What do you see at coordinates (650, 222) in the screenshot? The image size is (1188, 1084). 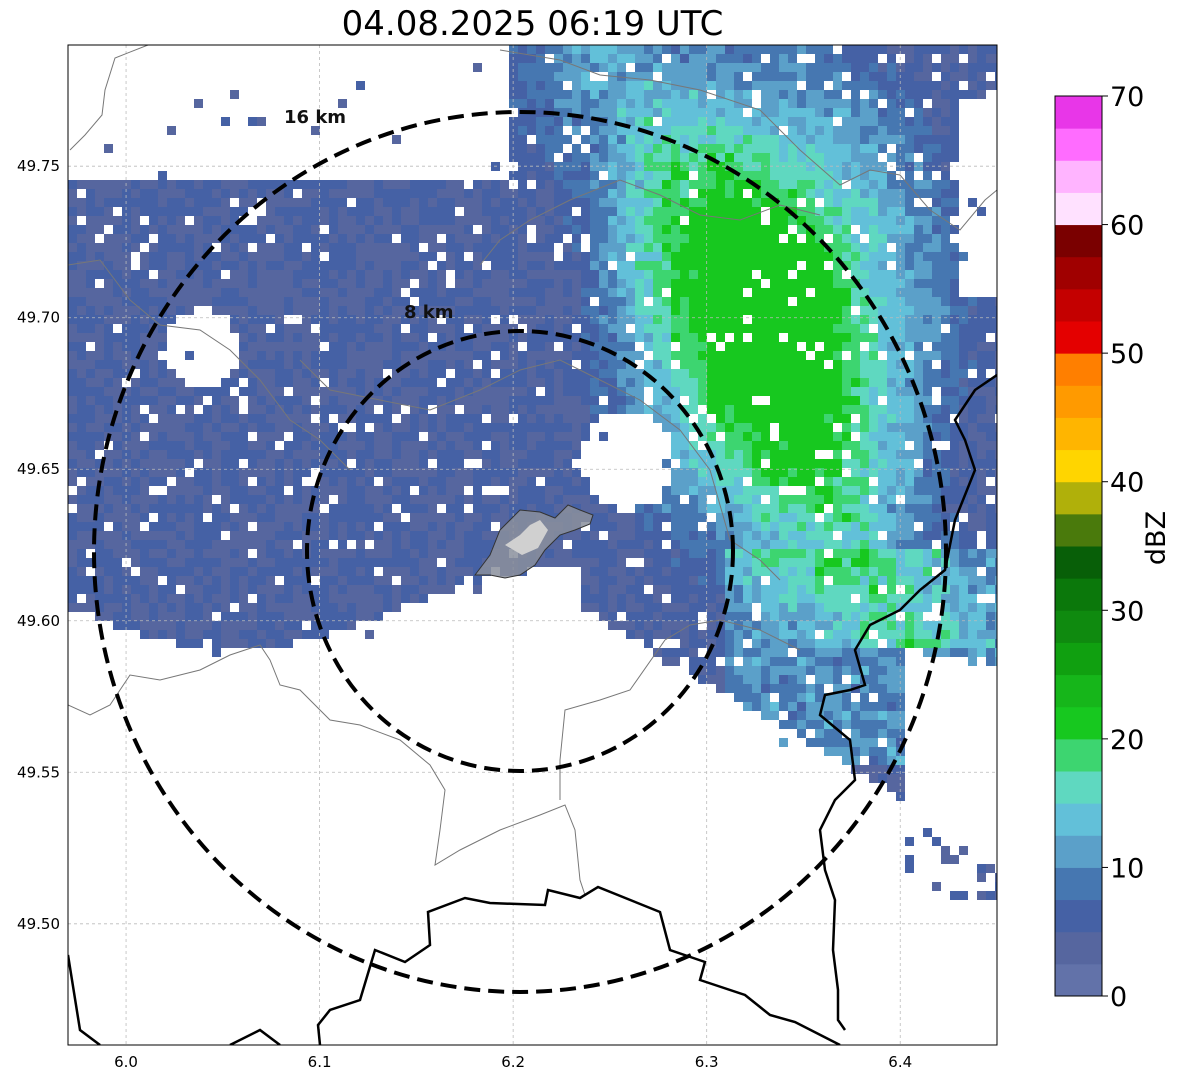 I see `admin-boundary-north-central` at bounding box center [650, 222].